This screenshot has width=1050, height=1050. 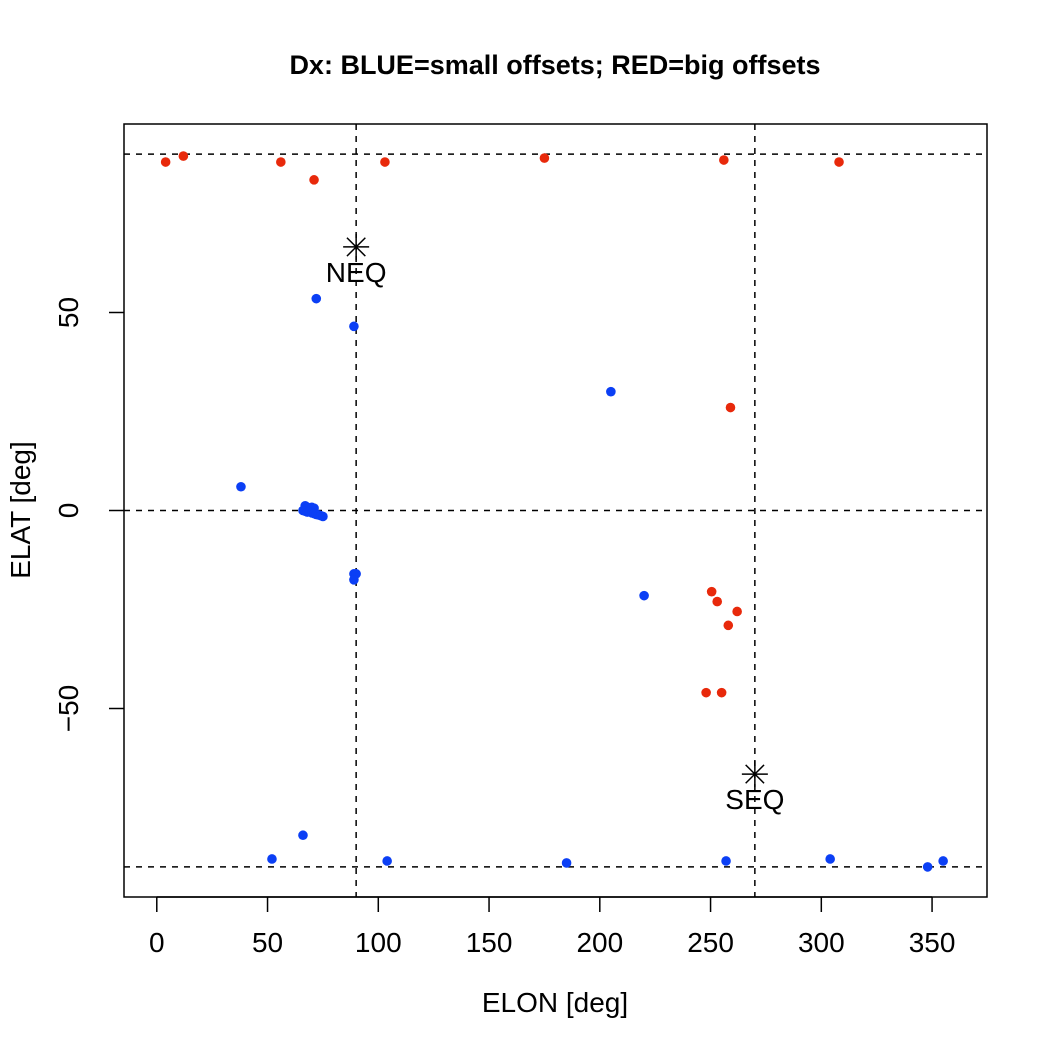 I want to click on x-axis: 0 50 100 150 200 250 300 350, so click(x=552, y=927).